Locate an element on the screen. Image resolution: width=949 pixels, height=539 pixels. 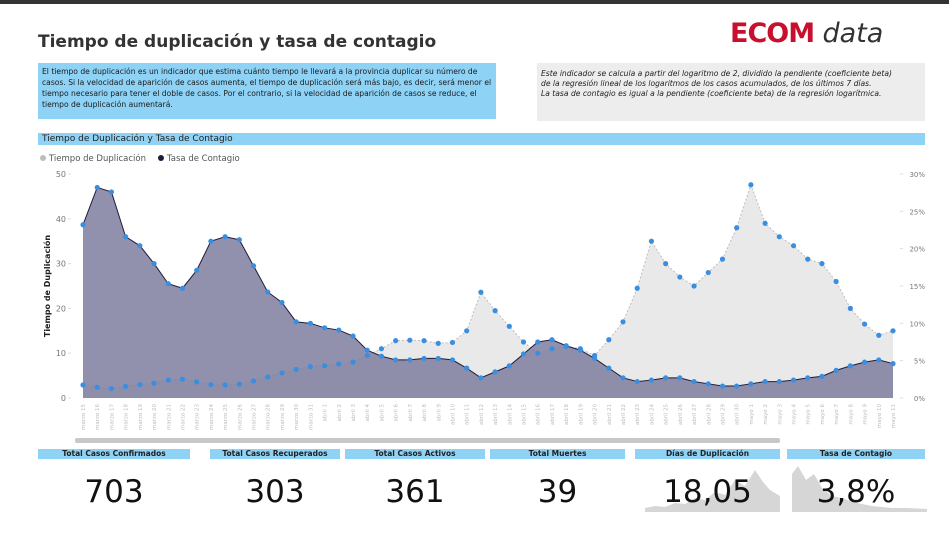
x-tick-label: abril 30 is located at coordinates (738, 414).